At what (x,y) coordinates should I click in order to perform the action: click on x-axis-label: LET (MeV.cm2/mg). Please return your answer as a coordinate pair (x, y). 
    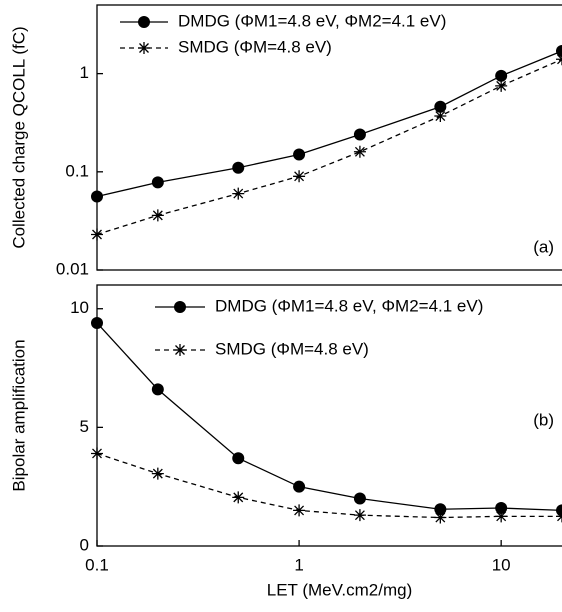
    Looking at the image, I should click on (340, 589).